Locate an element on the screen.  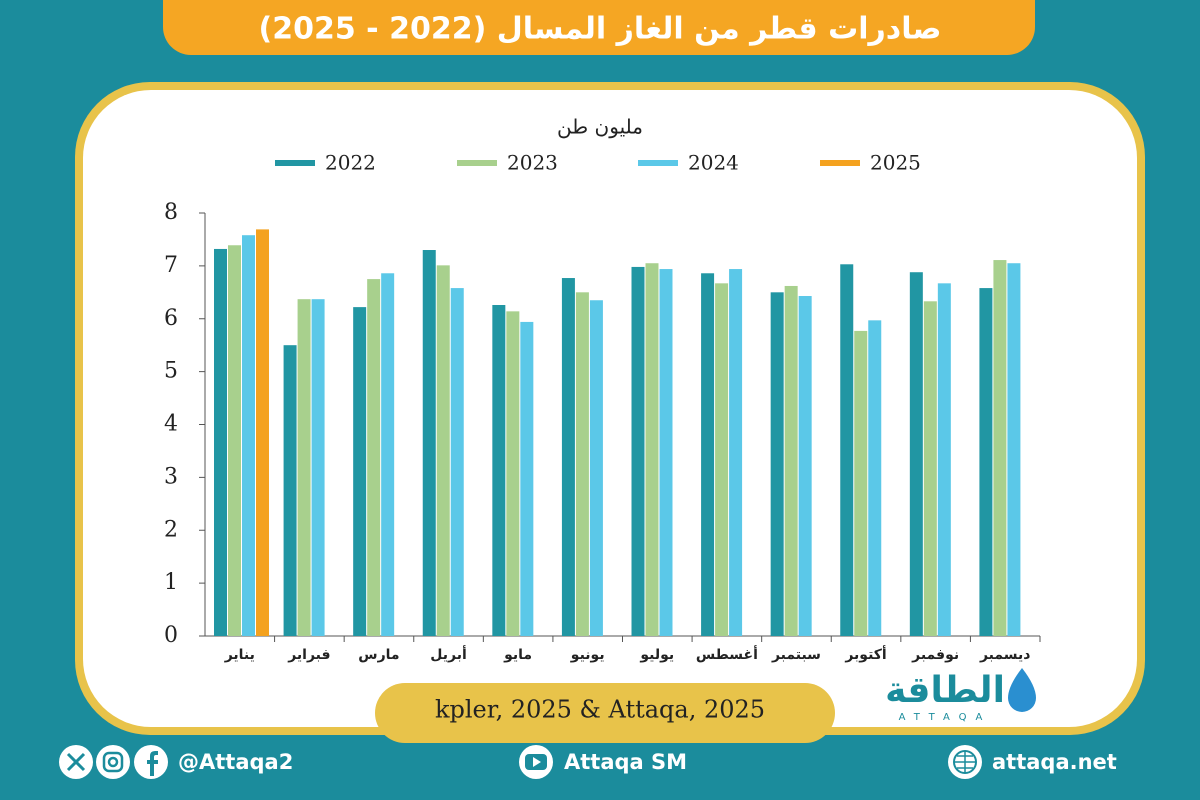
legend-label: 2022 is located at coordinates (350, 163).